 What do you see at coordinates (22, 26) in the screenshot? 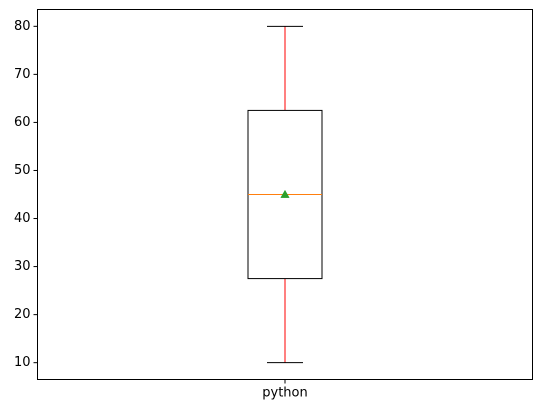
I see `y-tick-label: 80` at bounding box center [22, 26].